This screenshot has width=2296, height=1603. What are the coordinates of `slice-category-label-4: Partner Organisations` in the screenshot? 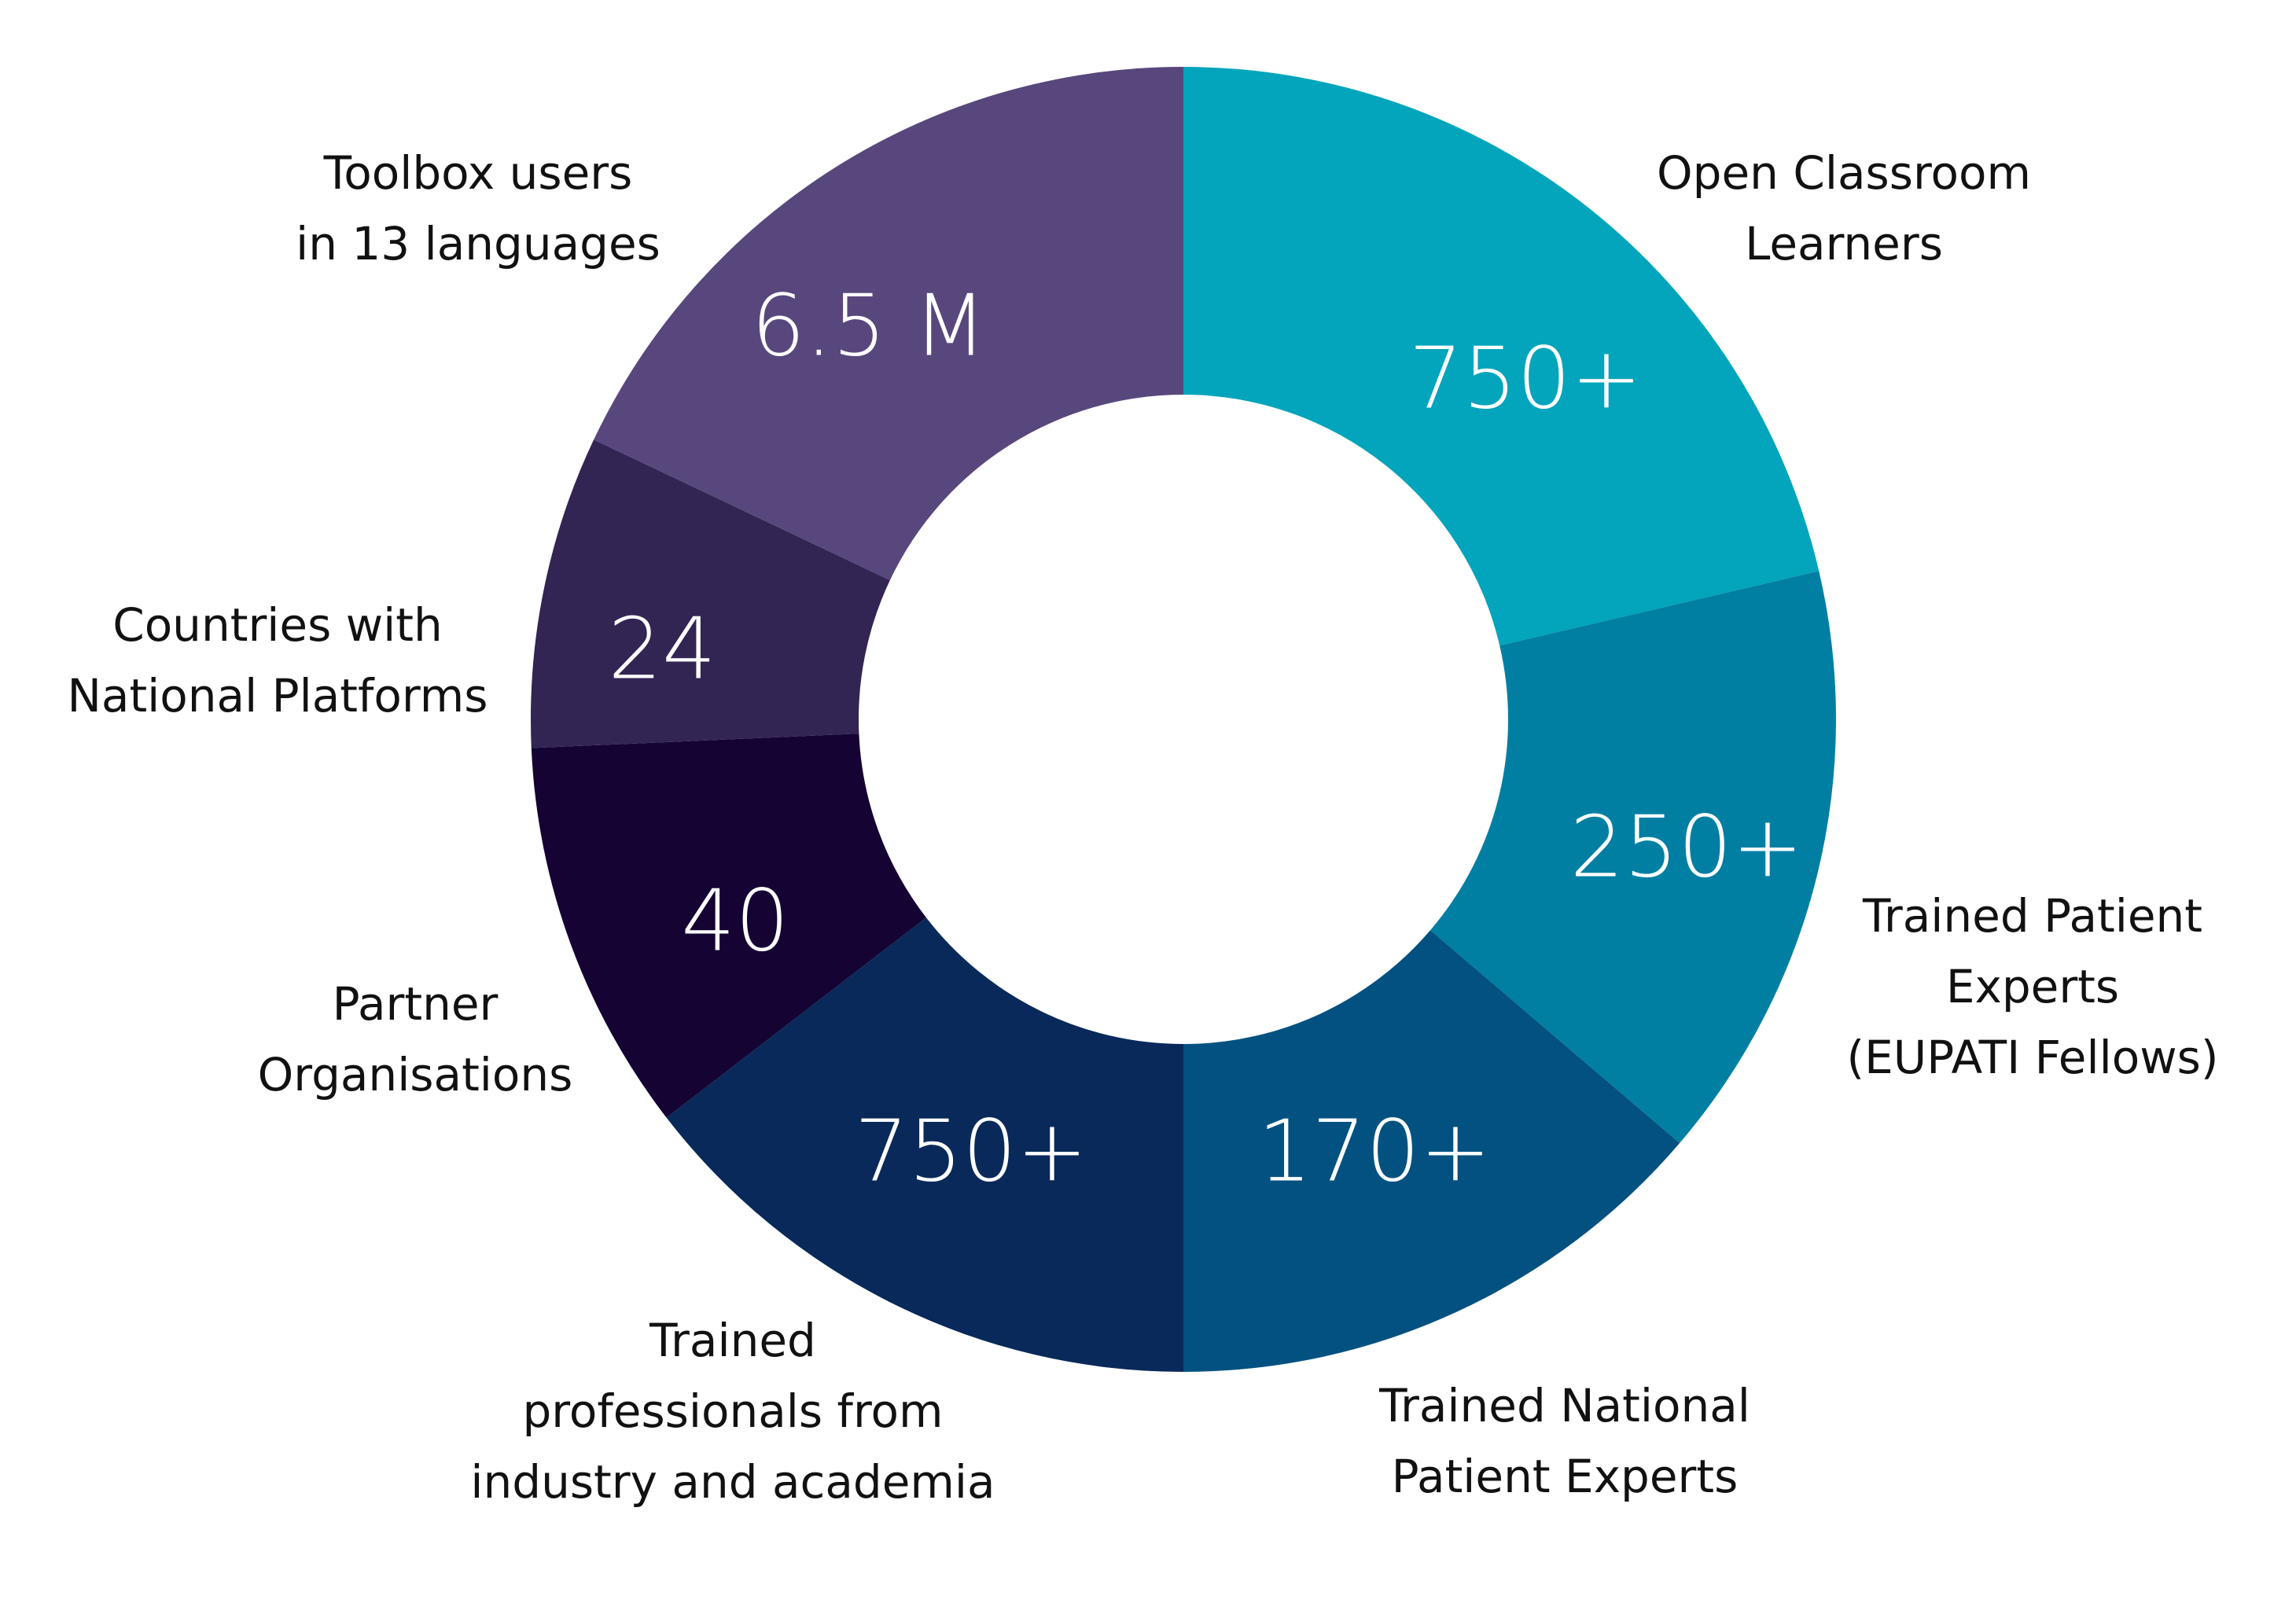 It's located at (415, 1039).